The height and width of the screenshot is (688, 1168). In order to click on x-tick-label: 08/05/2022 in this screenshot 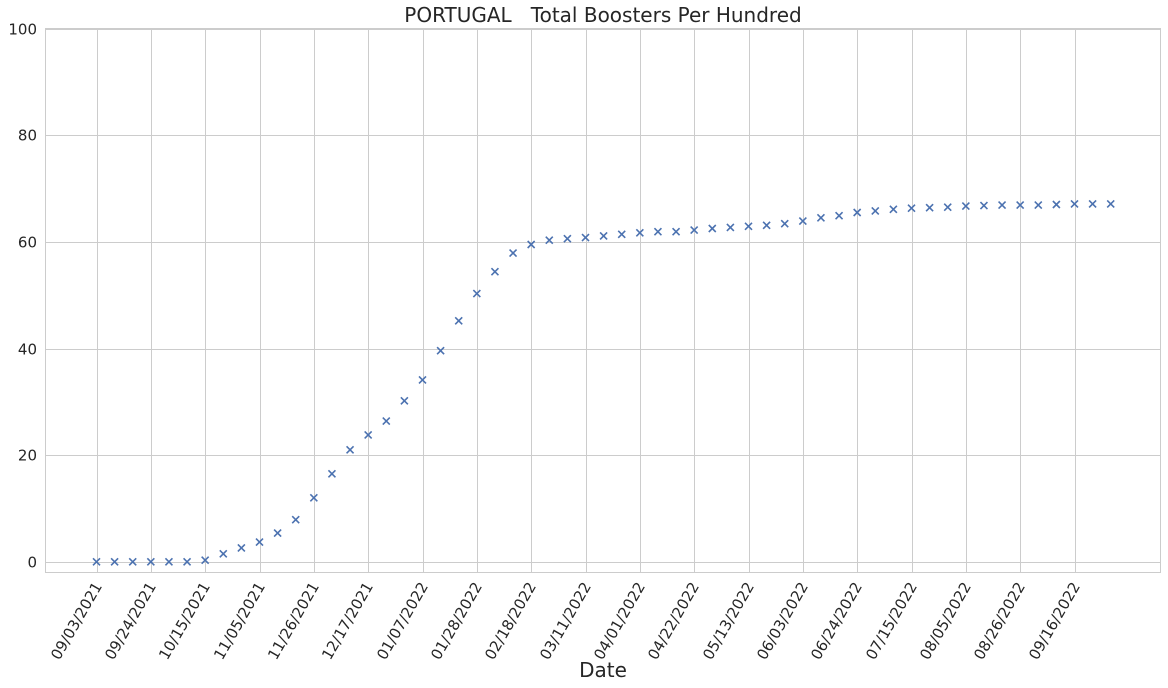, I will do `click(945, 621)`.